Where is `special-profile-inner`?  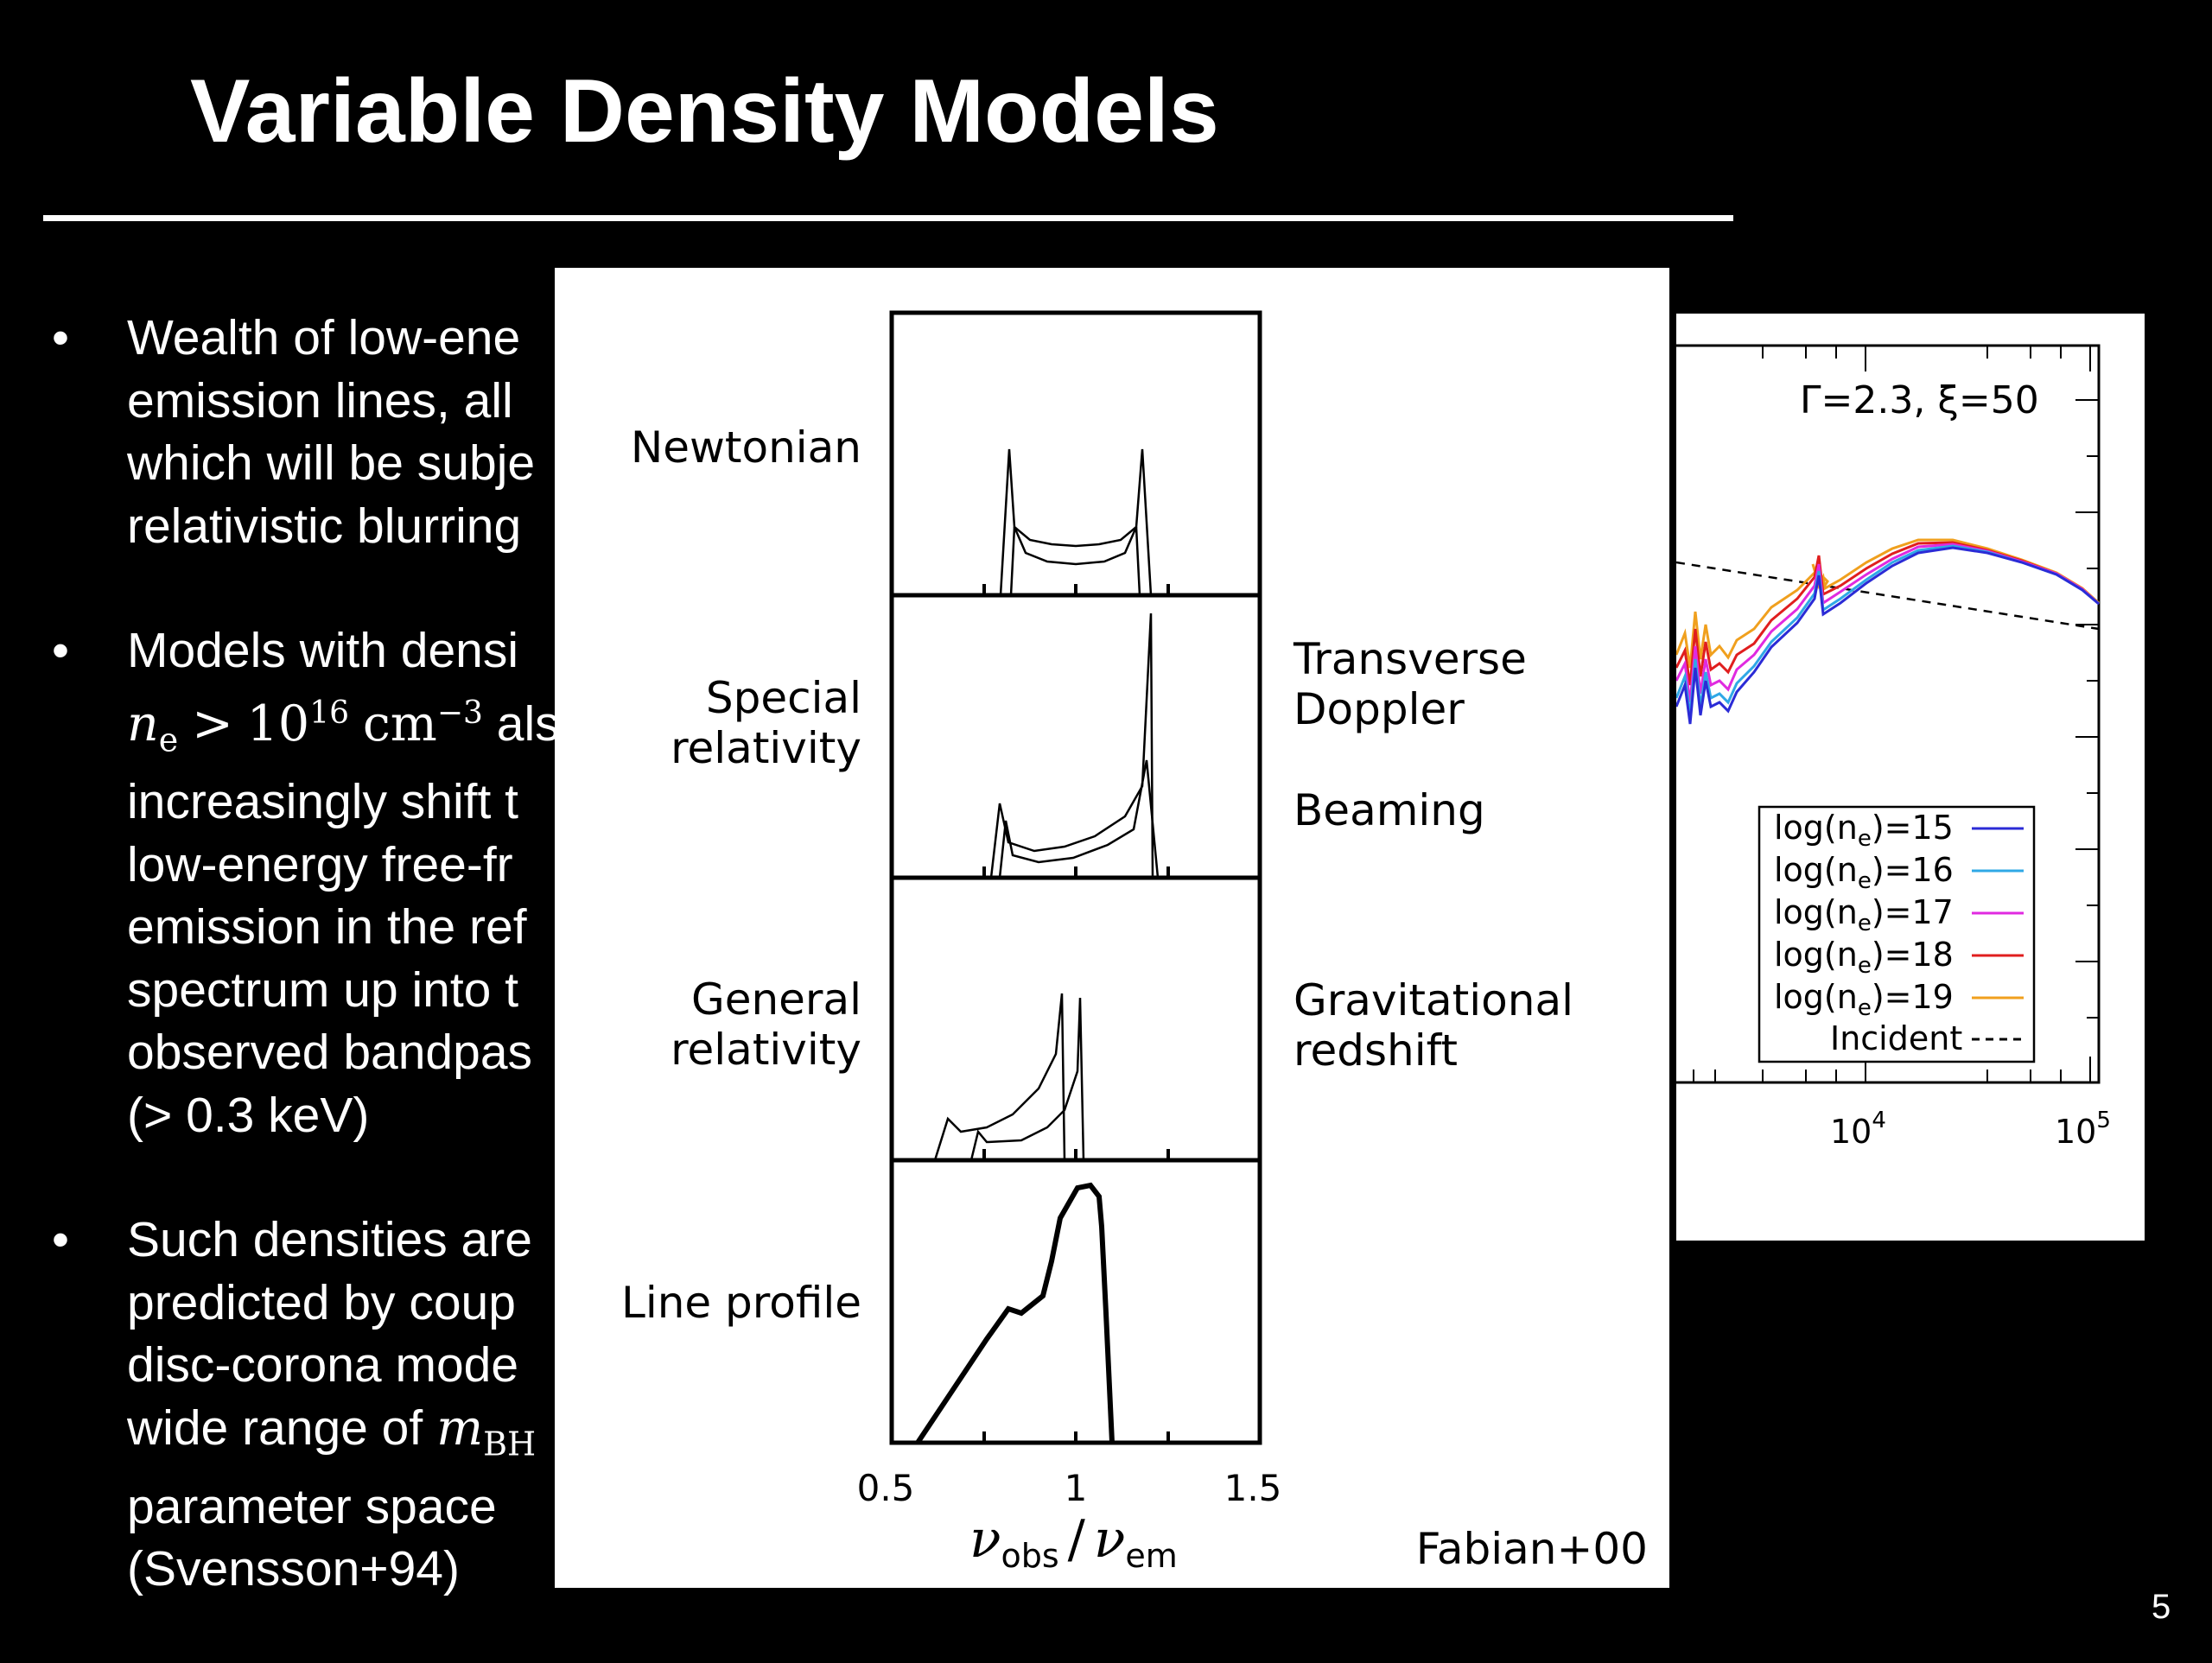
special-profile-inner is located at coordinates (1079, 819).